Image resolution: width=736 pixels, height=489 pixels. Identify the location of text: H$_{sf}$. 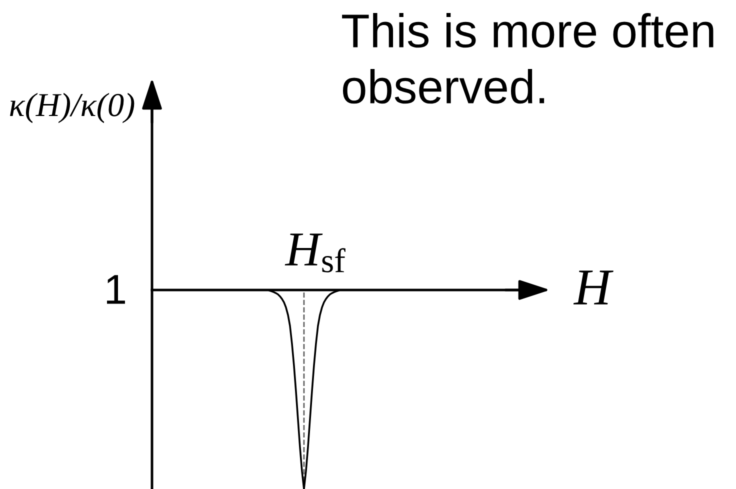
(315, 253).